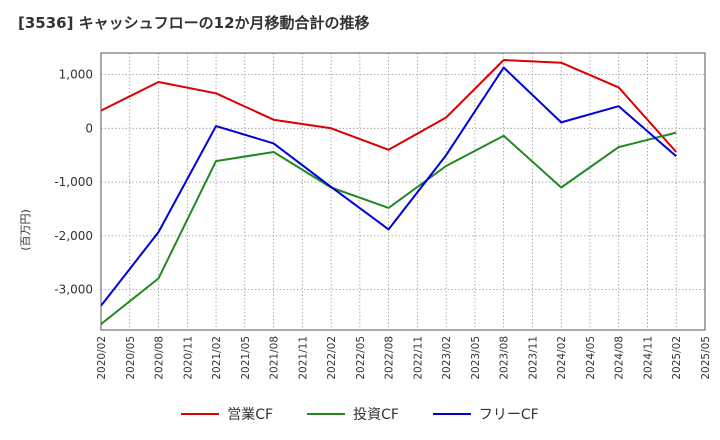 This screenshot has height=440, width=720. I want to click on legend-item-operating-cf: 営業CF, so click(227, 414).